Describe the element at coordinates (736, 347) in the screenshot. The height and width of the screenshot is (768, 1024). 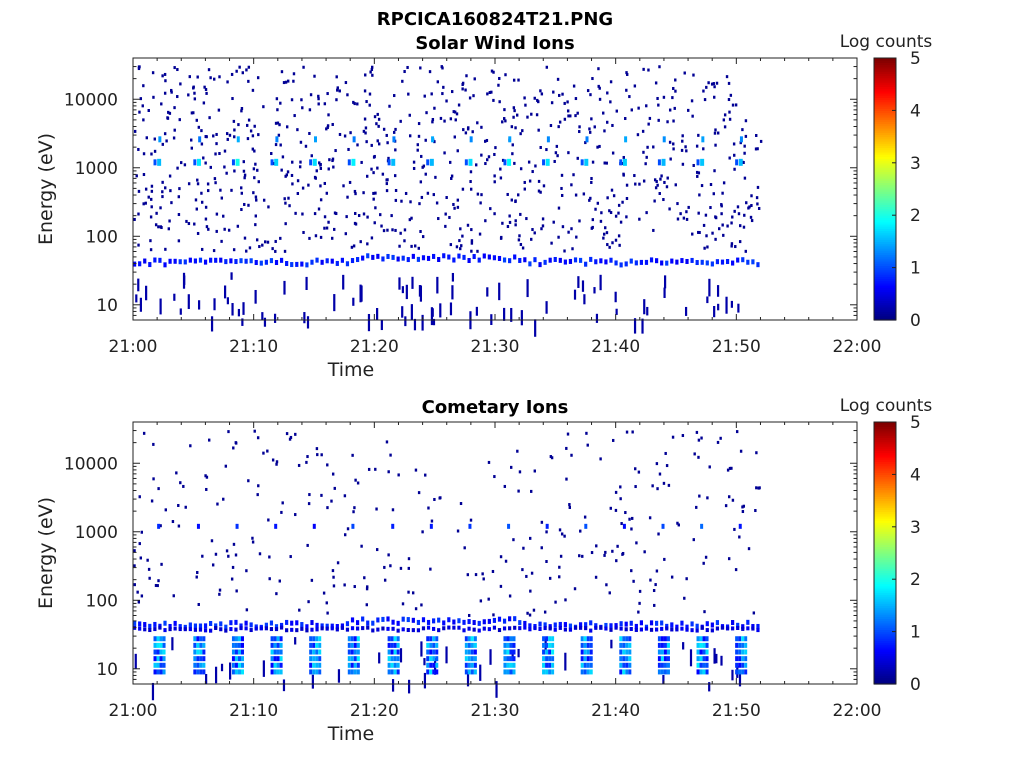
I see `x-tick-label: 21:50` at that location.